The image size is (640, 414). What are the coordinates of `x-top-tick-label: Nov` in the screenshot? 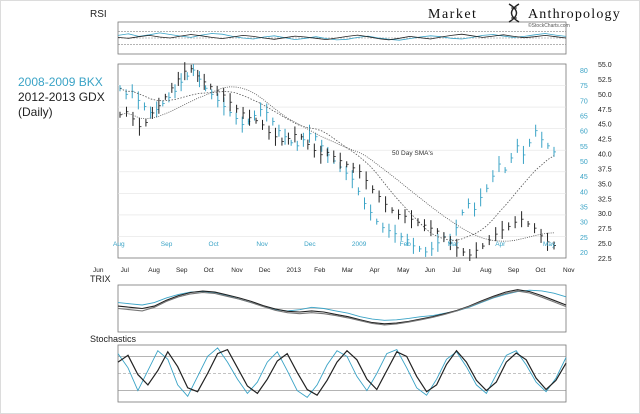 It's located at (262, 244).